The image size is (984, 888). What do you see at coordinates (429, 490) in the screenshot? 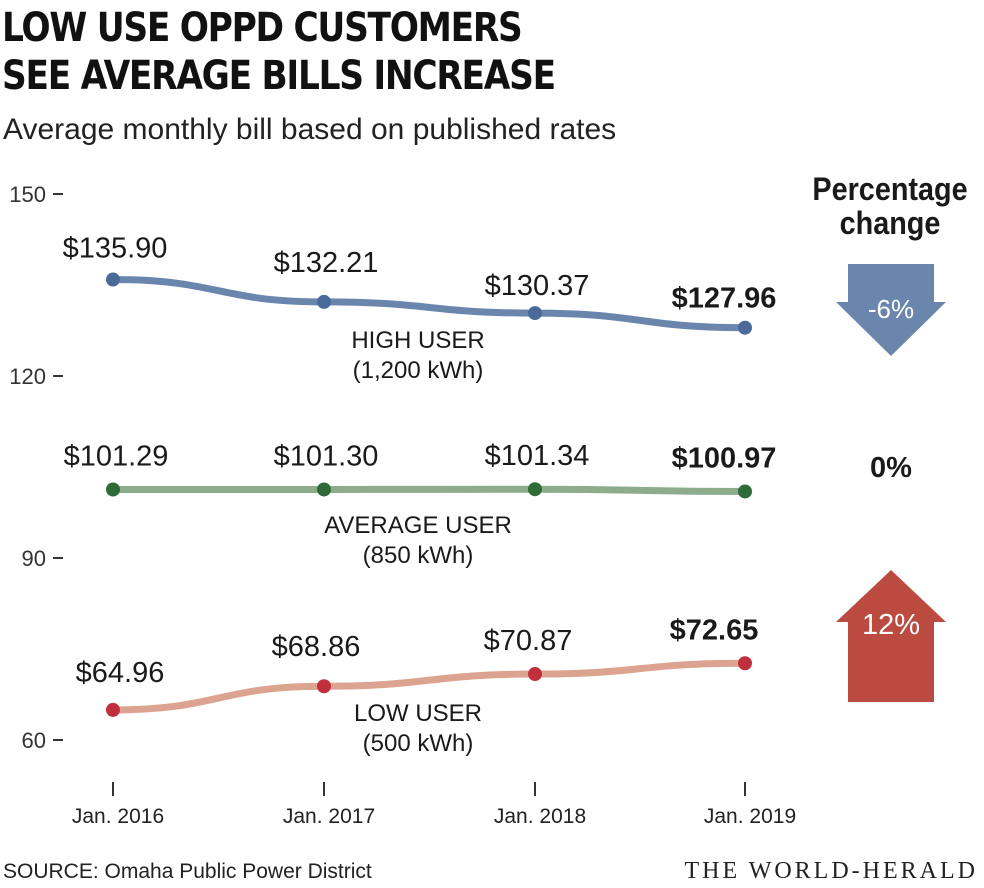
I see `average-user-line` at bounding box center [429, 490].